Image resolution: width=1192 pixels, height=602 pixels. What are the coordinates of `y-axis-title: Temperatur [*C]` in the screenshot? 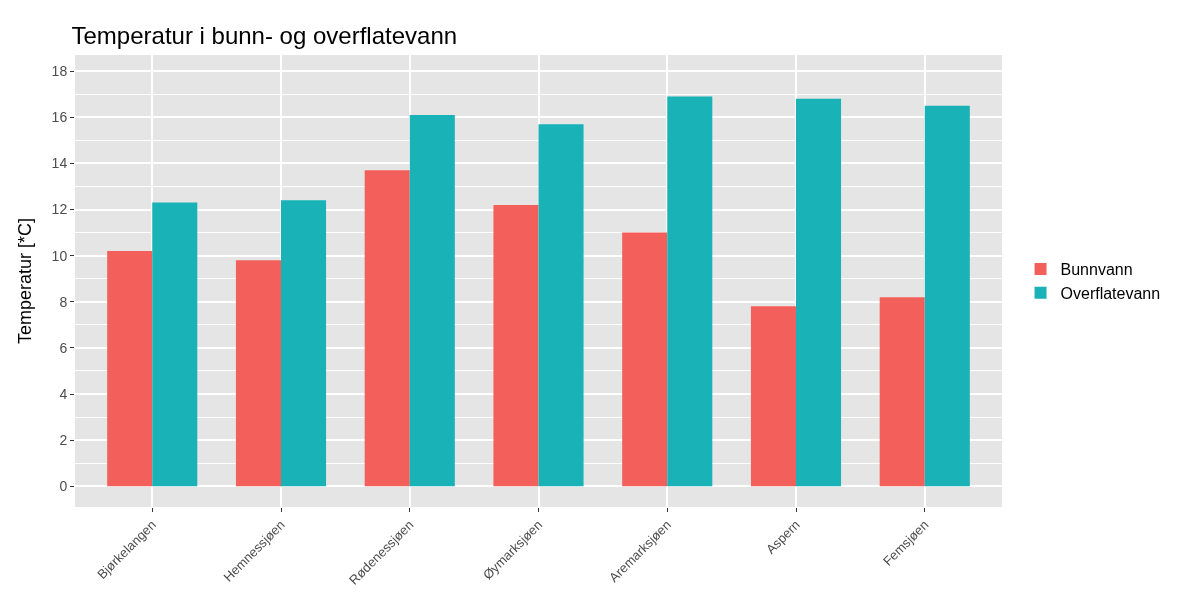 It's located at (24, 281).